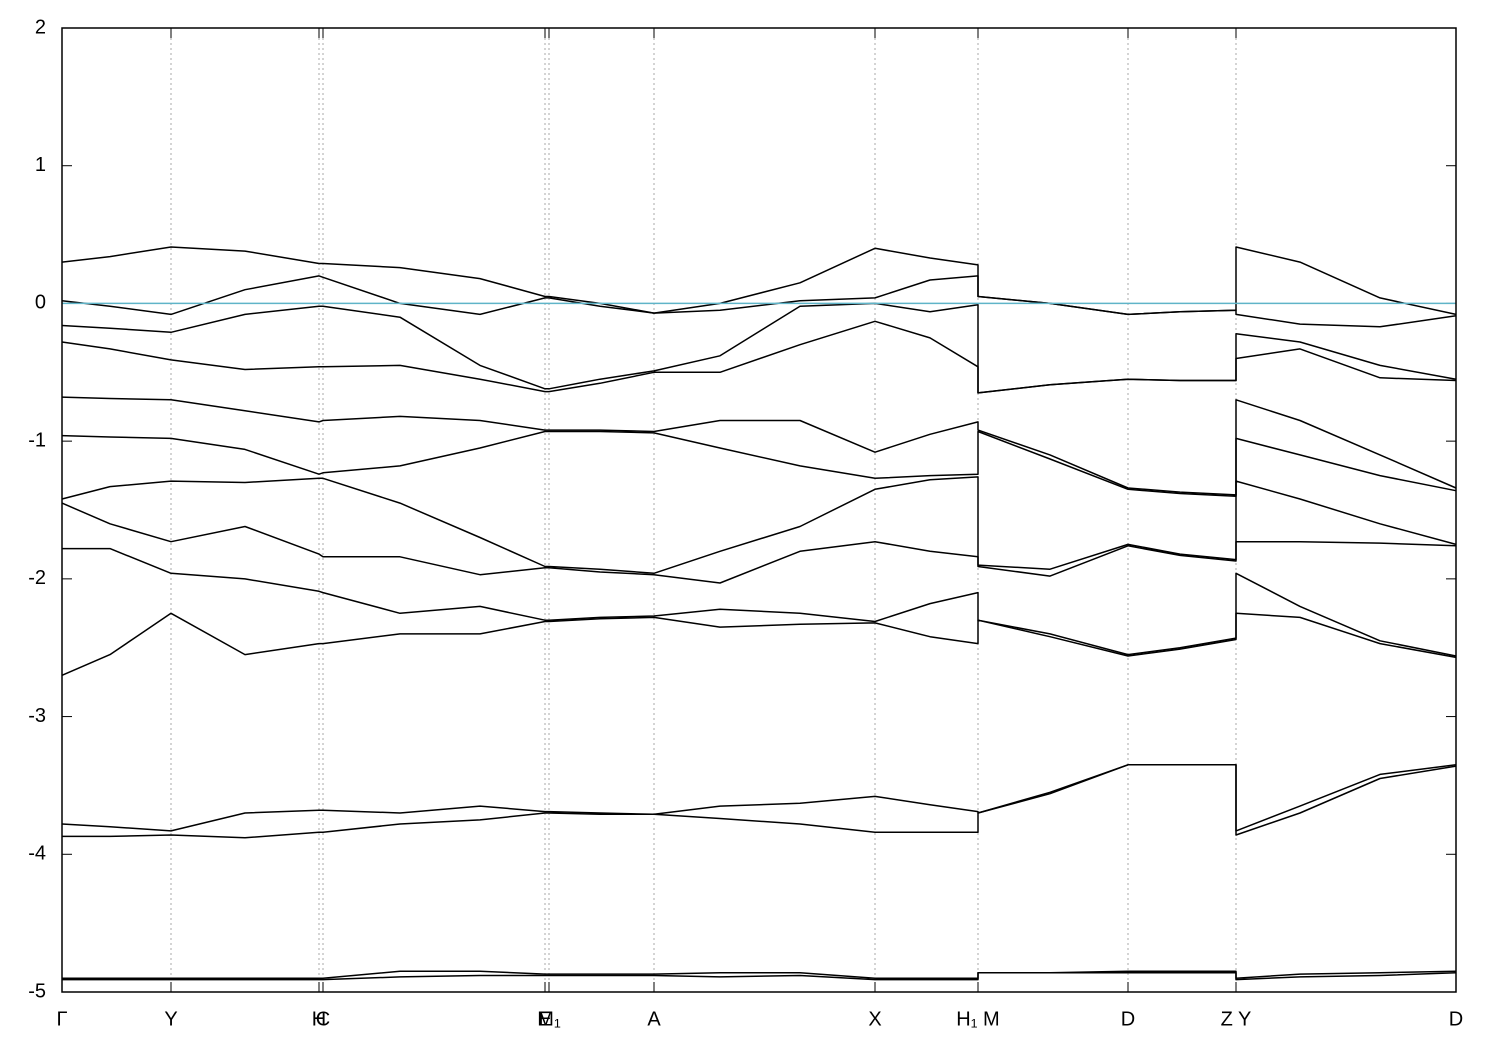 The width and height of the screenshot is (1500, 1055). I want to click on y-tick-label: 0, so click(40, 303).